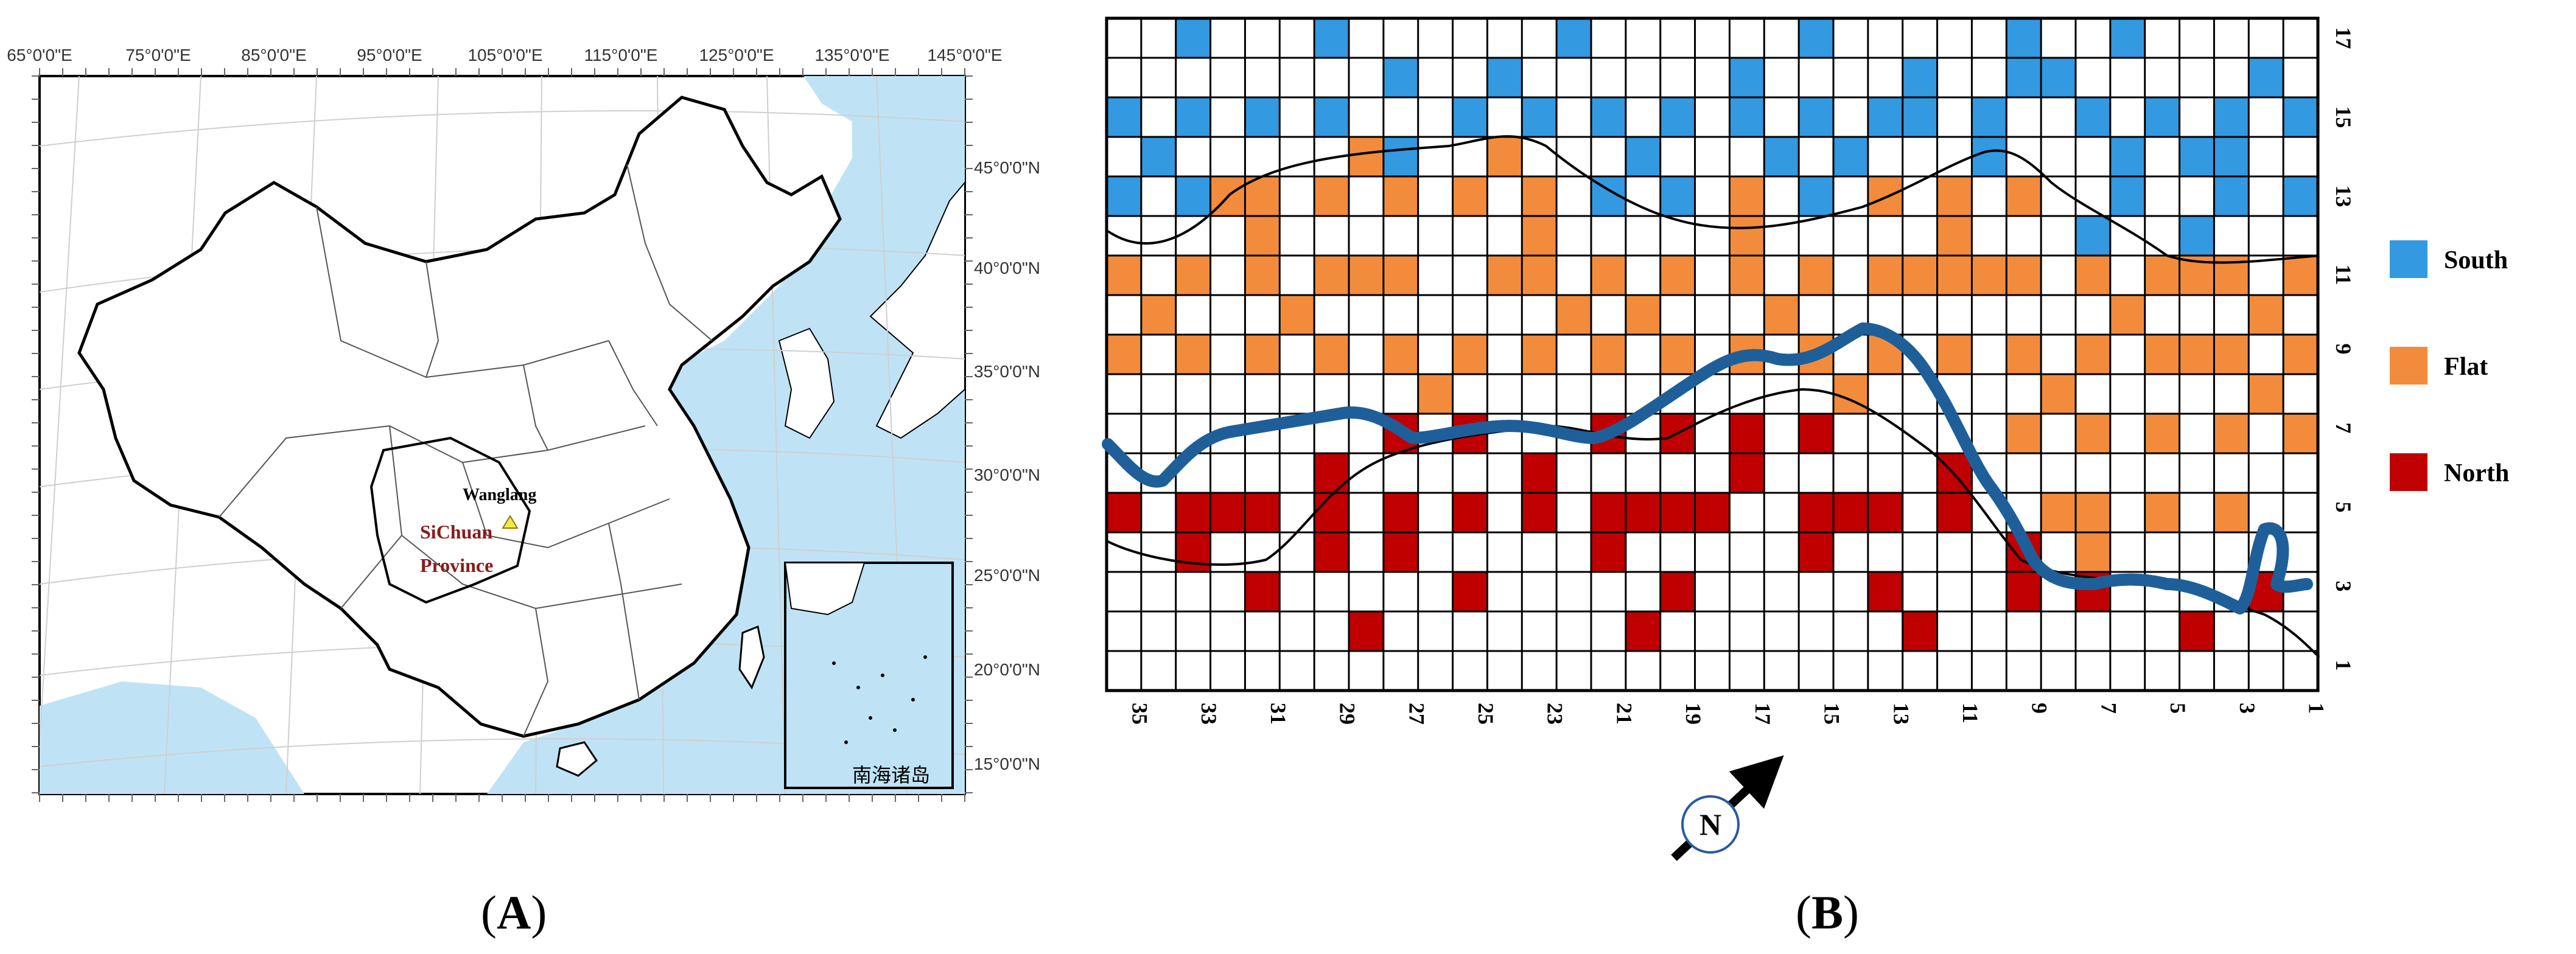  I want to click on x-tick-label: 23, so click(1555, 714).